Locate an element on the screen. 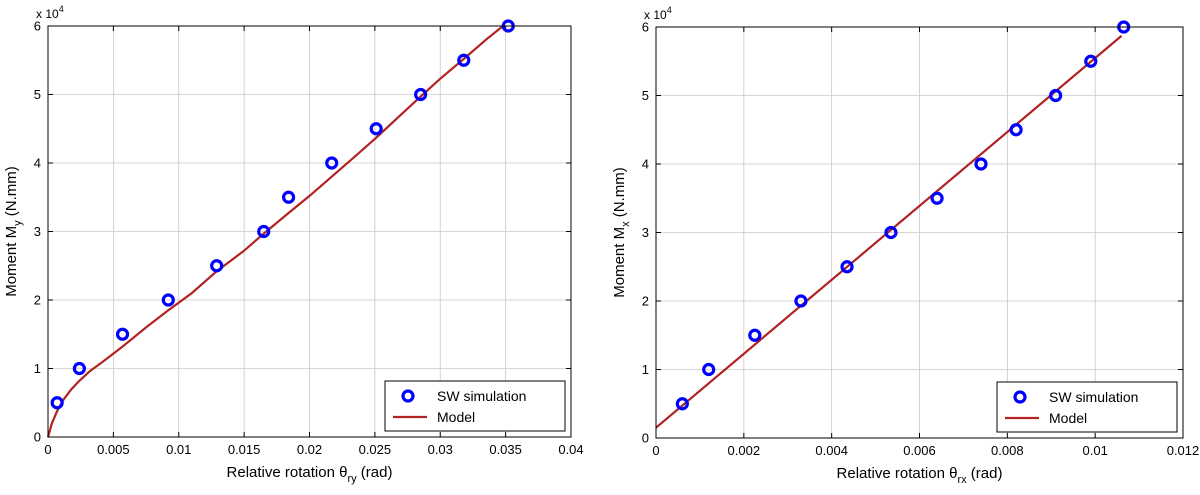 The image size is (1200, 495). x-tick-label: 0.015 is located at coordinates (244, 449).